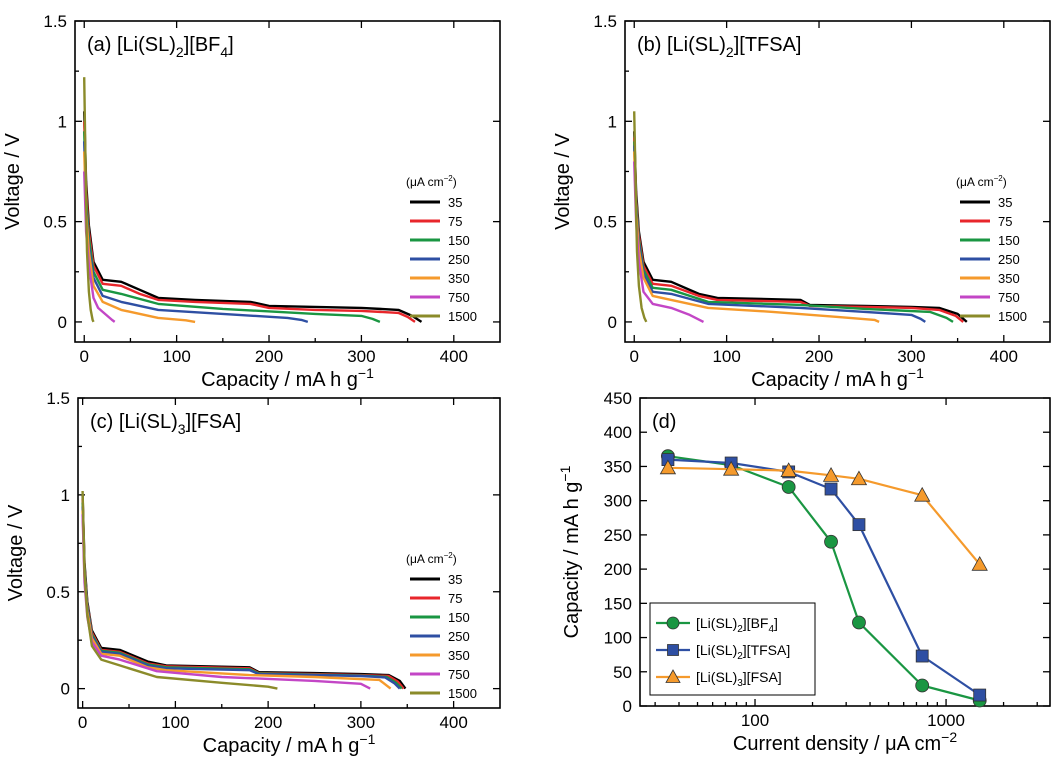 The height and width of the screenshot is (764, 1053). What do you see at coordinates (740, 656) in the screenshot?
I see `legend-label-part: 2` at bounding box center [740, 656].